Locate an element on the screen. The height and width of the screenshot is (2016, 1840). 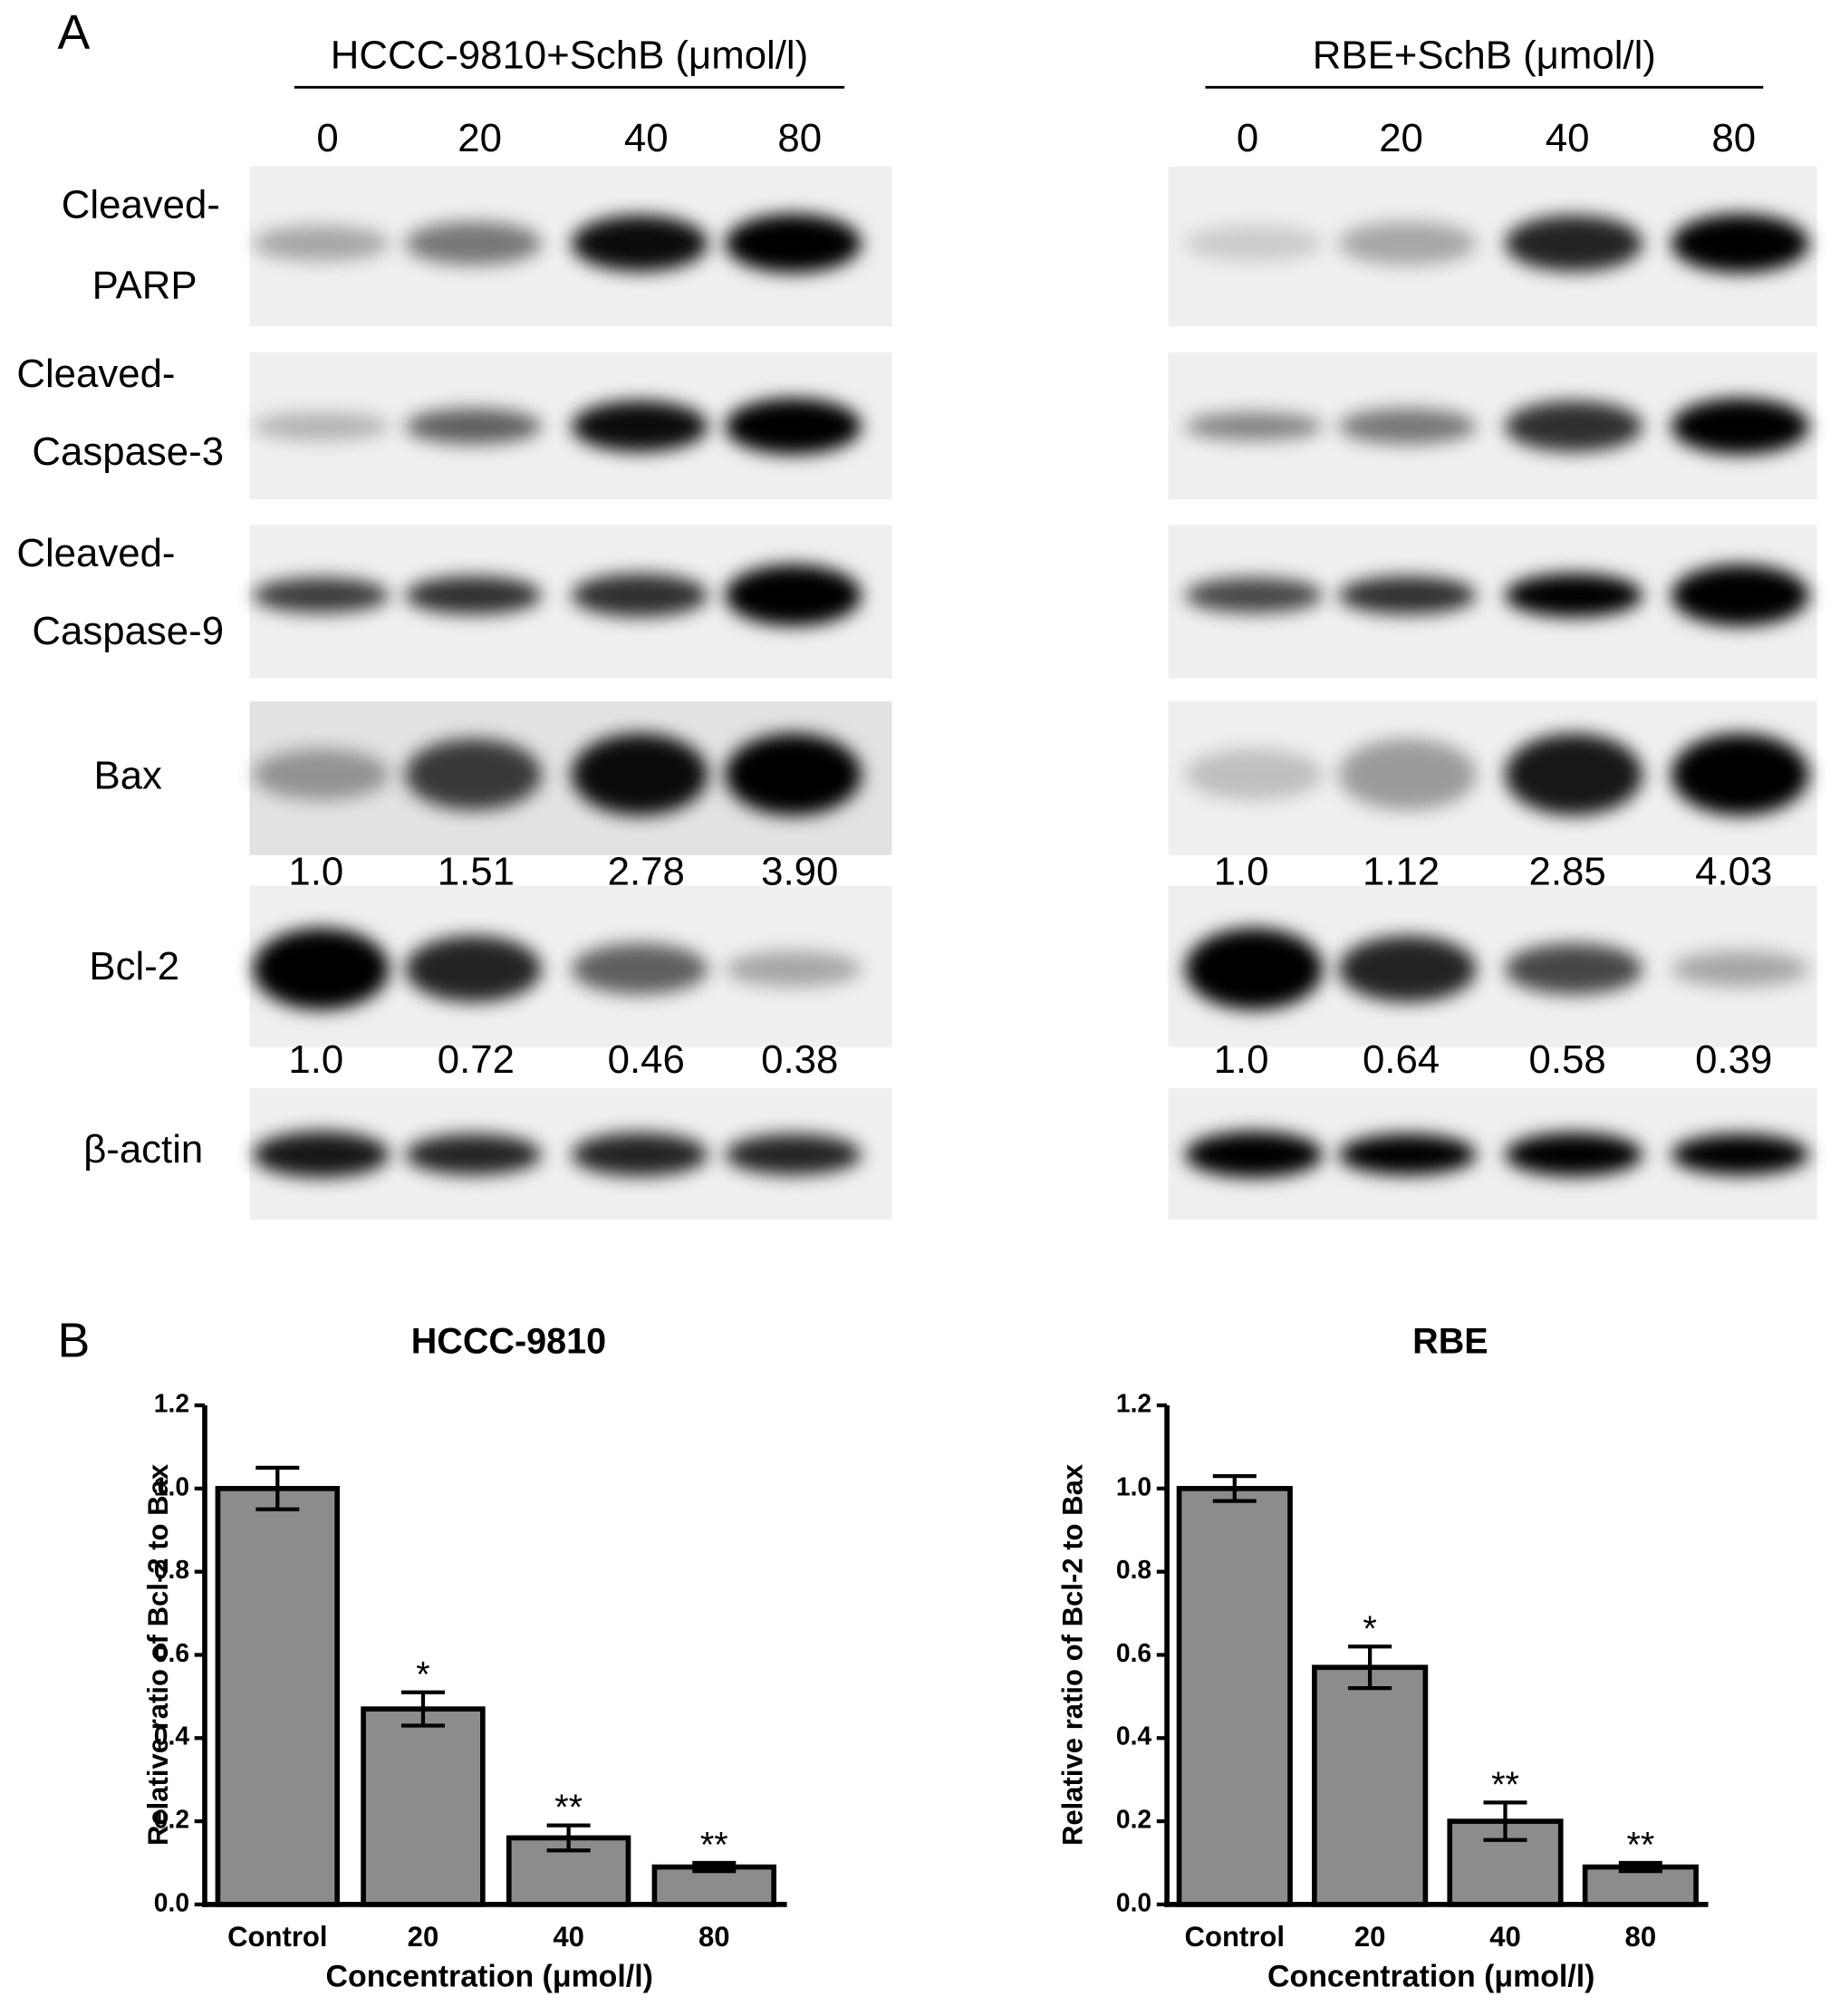
ratio-label: 0.39 is located at coordinates (1734, 1059).